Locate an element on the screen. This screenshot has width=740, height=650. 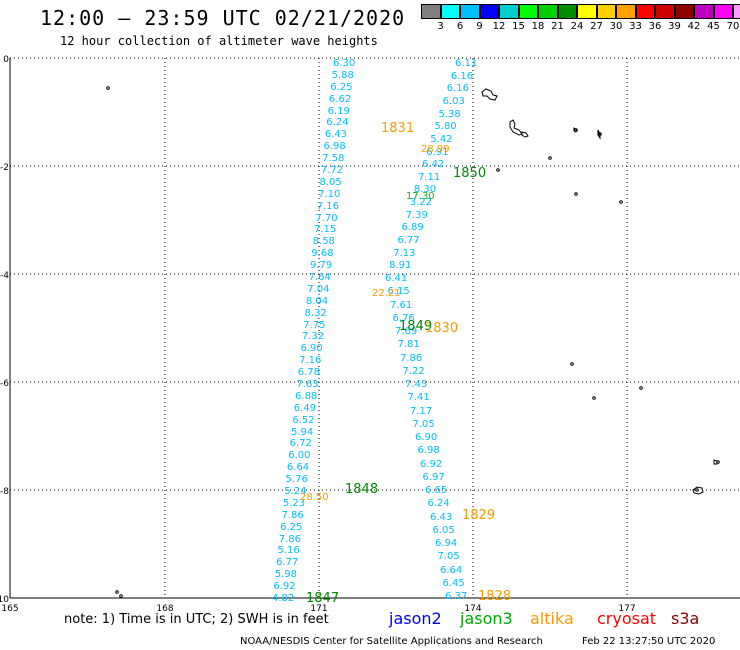
satellite-legend-jason2: jason2 is located at coordinates (415, 618).